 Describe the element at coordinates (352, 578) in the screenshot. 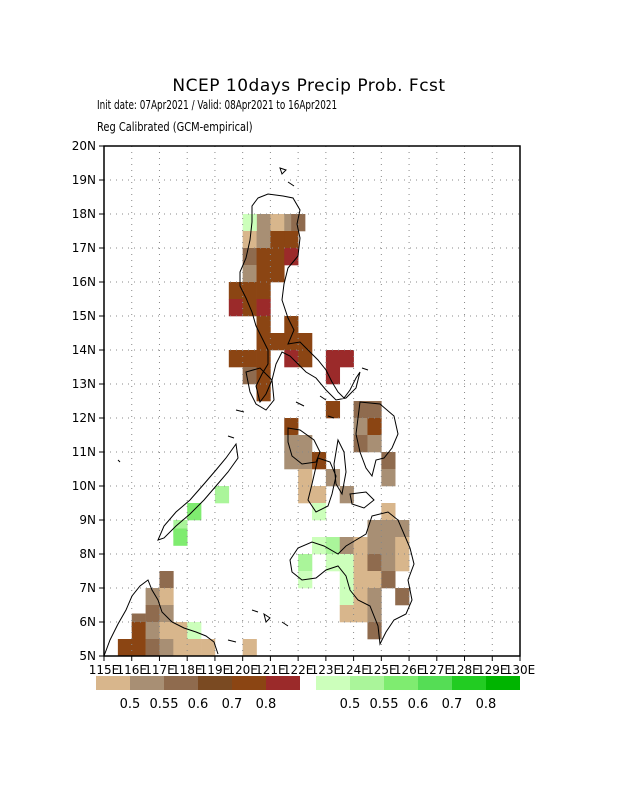

I see `mindanao-coastline` at that location.